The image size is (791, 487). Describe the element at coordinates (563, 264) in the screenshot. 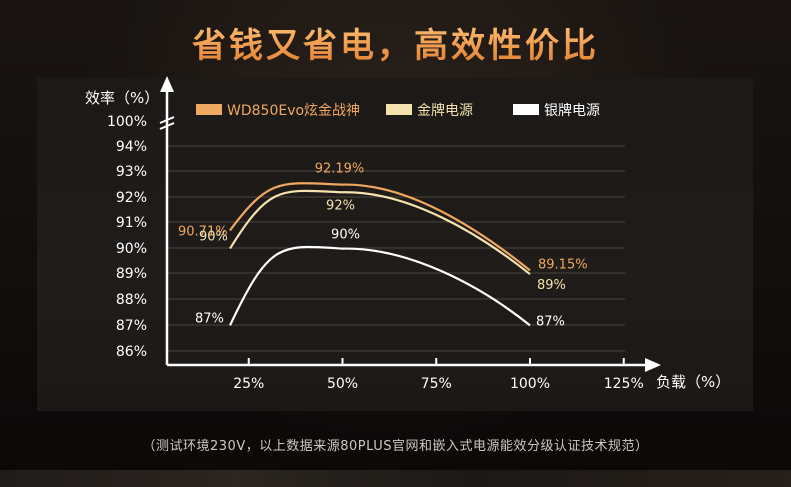

I see `data-label: 89.15%` at that location.